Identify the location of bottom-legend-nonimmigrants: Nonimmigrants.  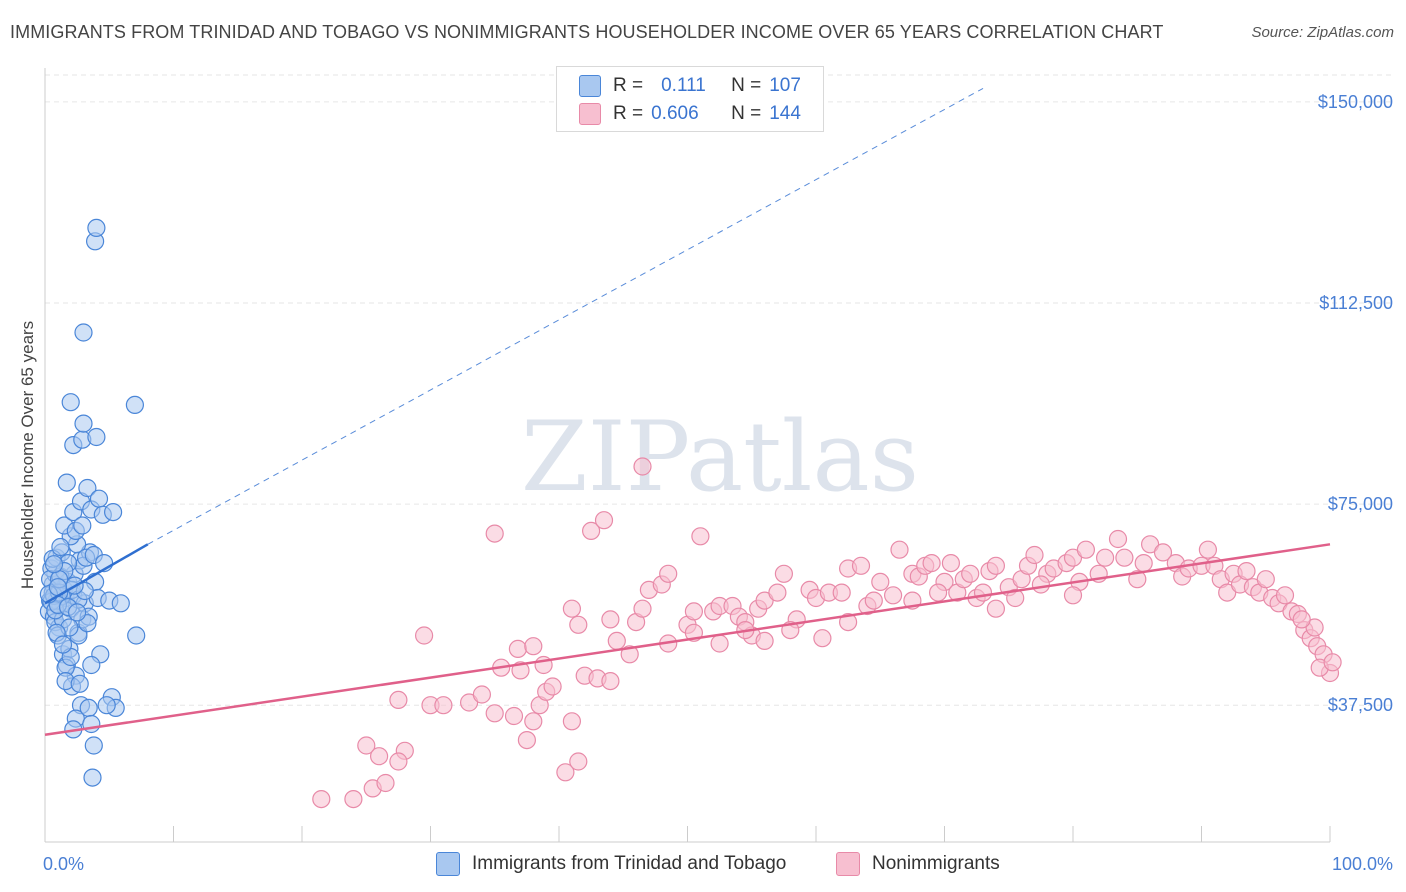
(918, 864).